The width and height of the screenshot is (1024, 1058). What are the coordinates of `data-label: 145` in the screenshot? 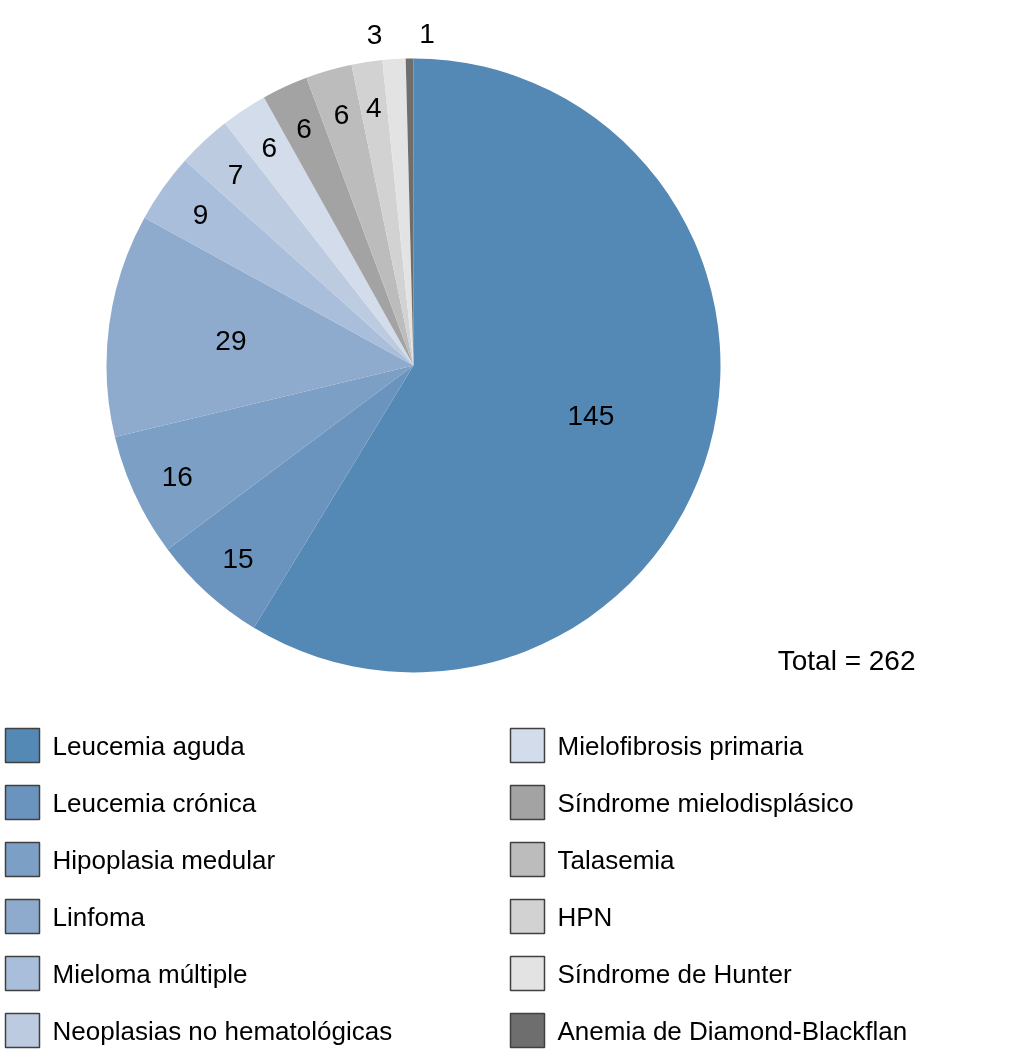 It's located at (591, 415).